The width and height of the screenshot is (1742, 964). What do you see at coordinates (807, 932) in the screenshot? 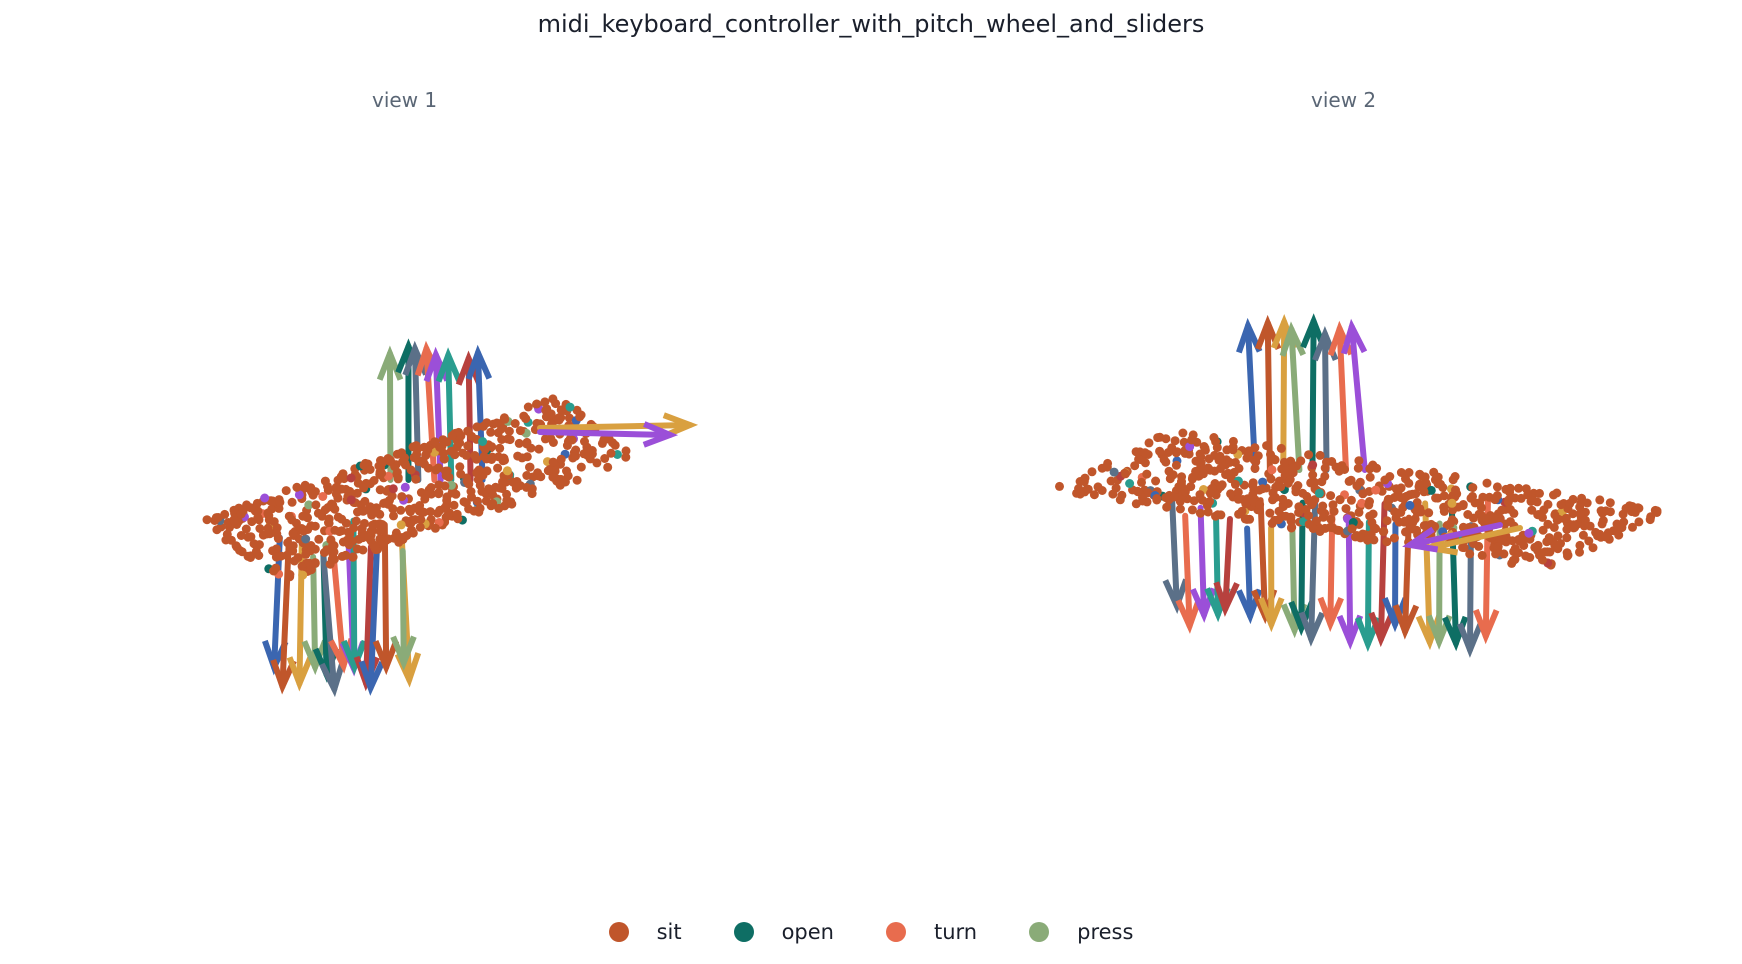
I see `legend-label-open: open` at bounding box center [807, 932].